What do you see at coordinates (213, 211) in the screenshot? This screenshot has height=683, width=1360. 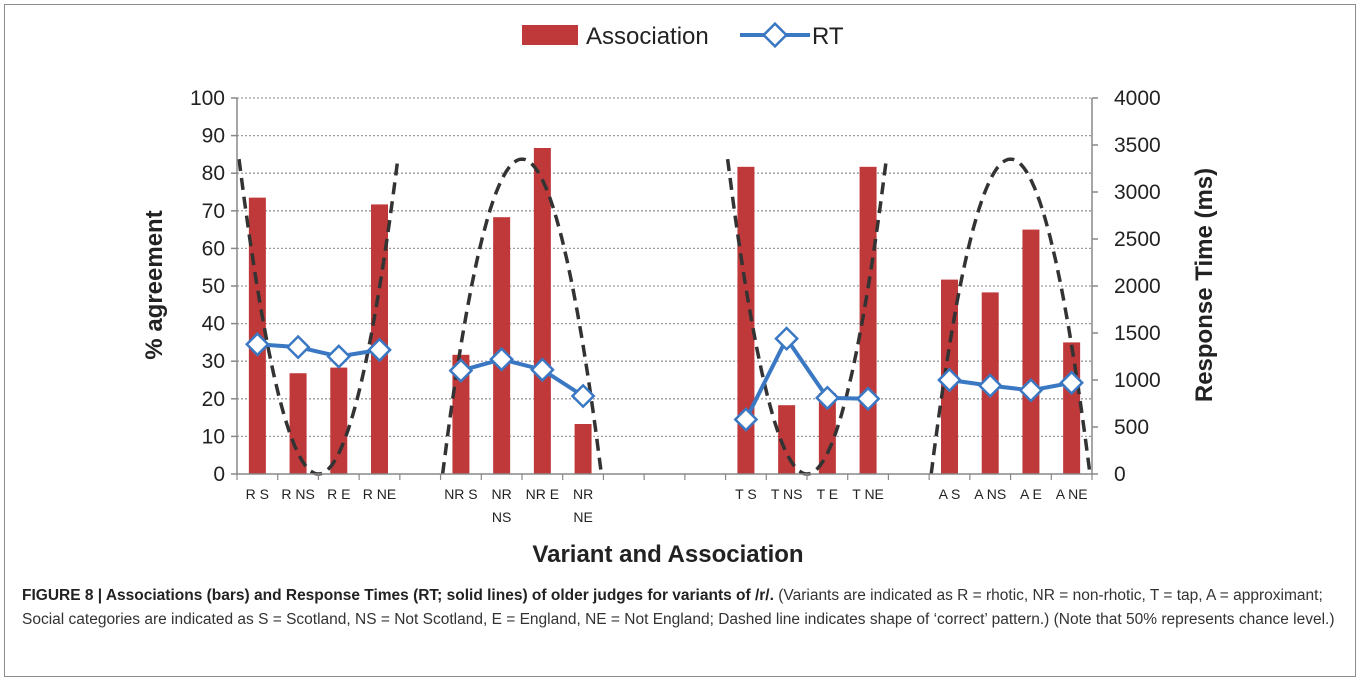 I see `y-tick-label: 70` at bounding box center [213, 211].